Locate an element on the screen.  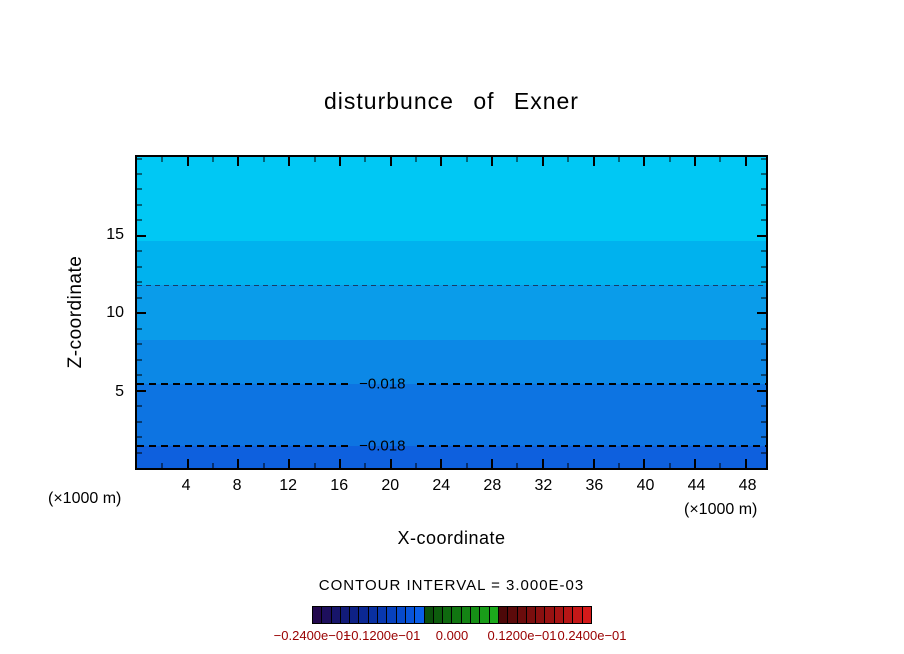
z-axis-unit: (×1000 m) is located at coordinates (85, 498).